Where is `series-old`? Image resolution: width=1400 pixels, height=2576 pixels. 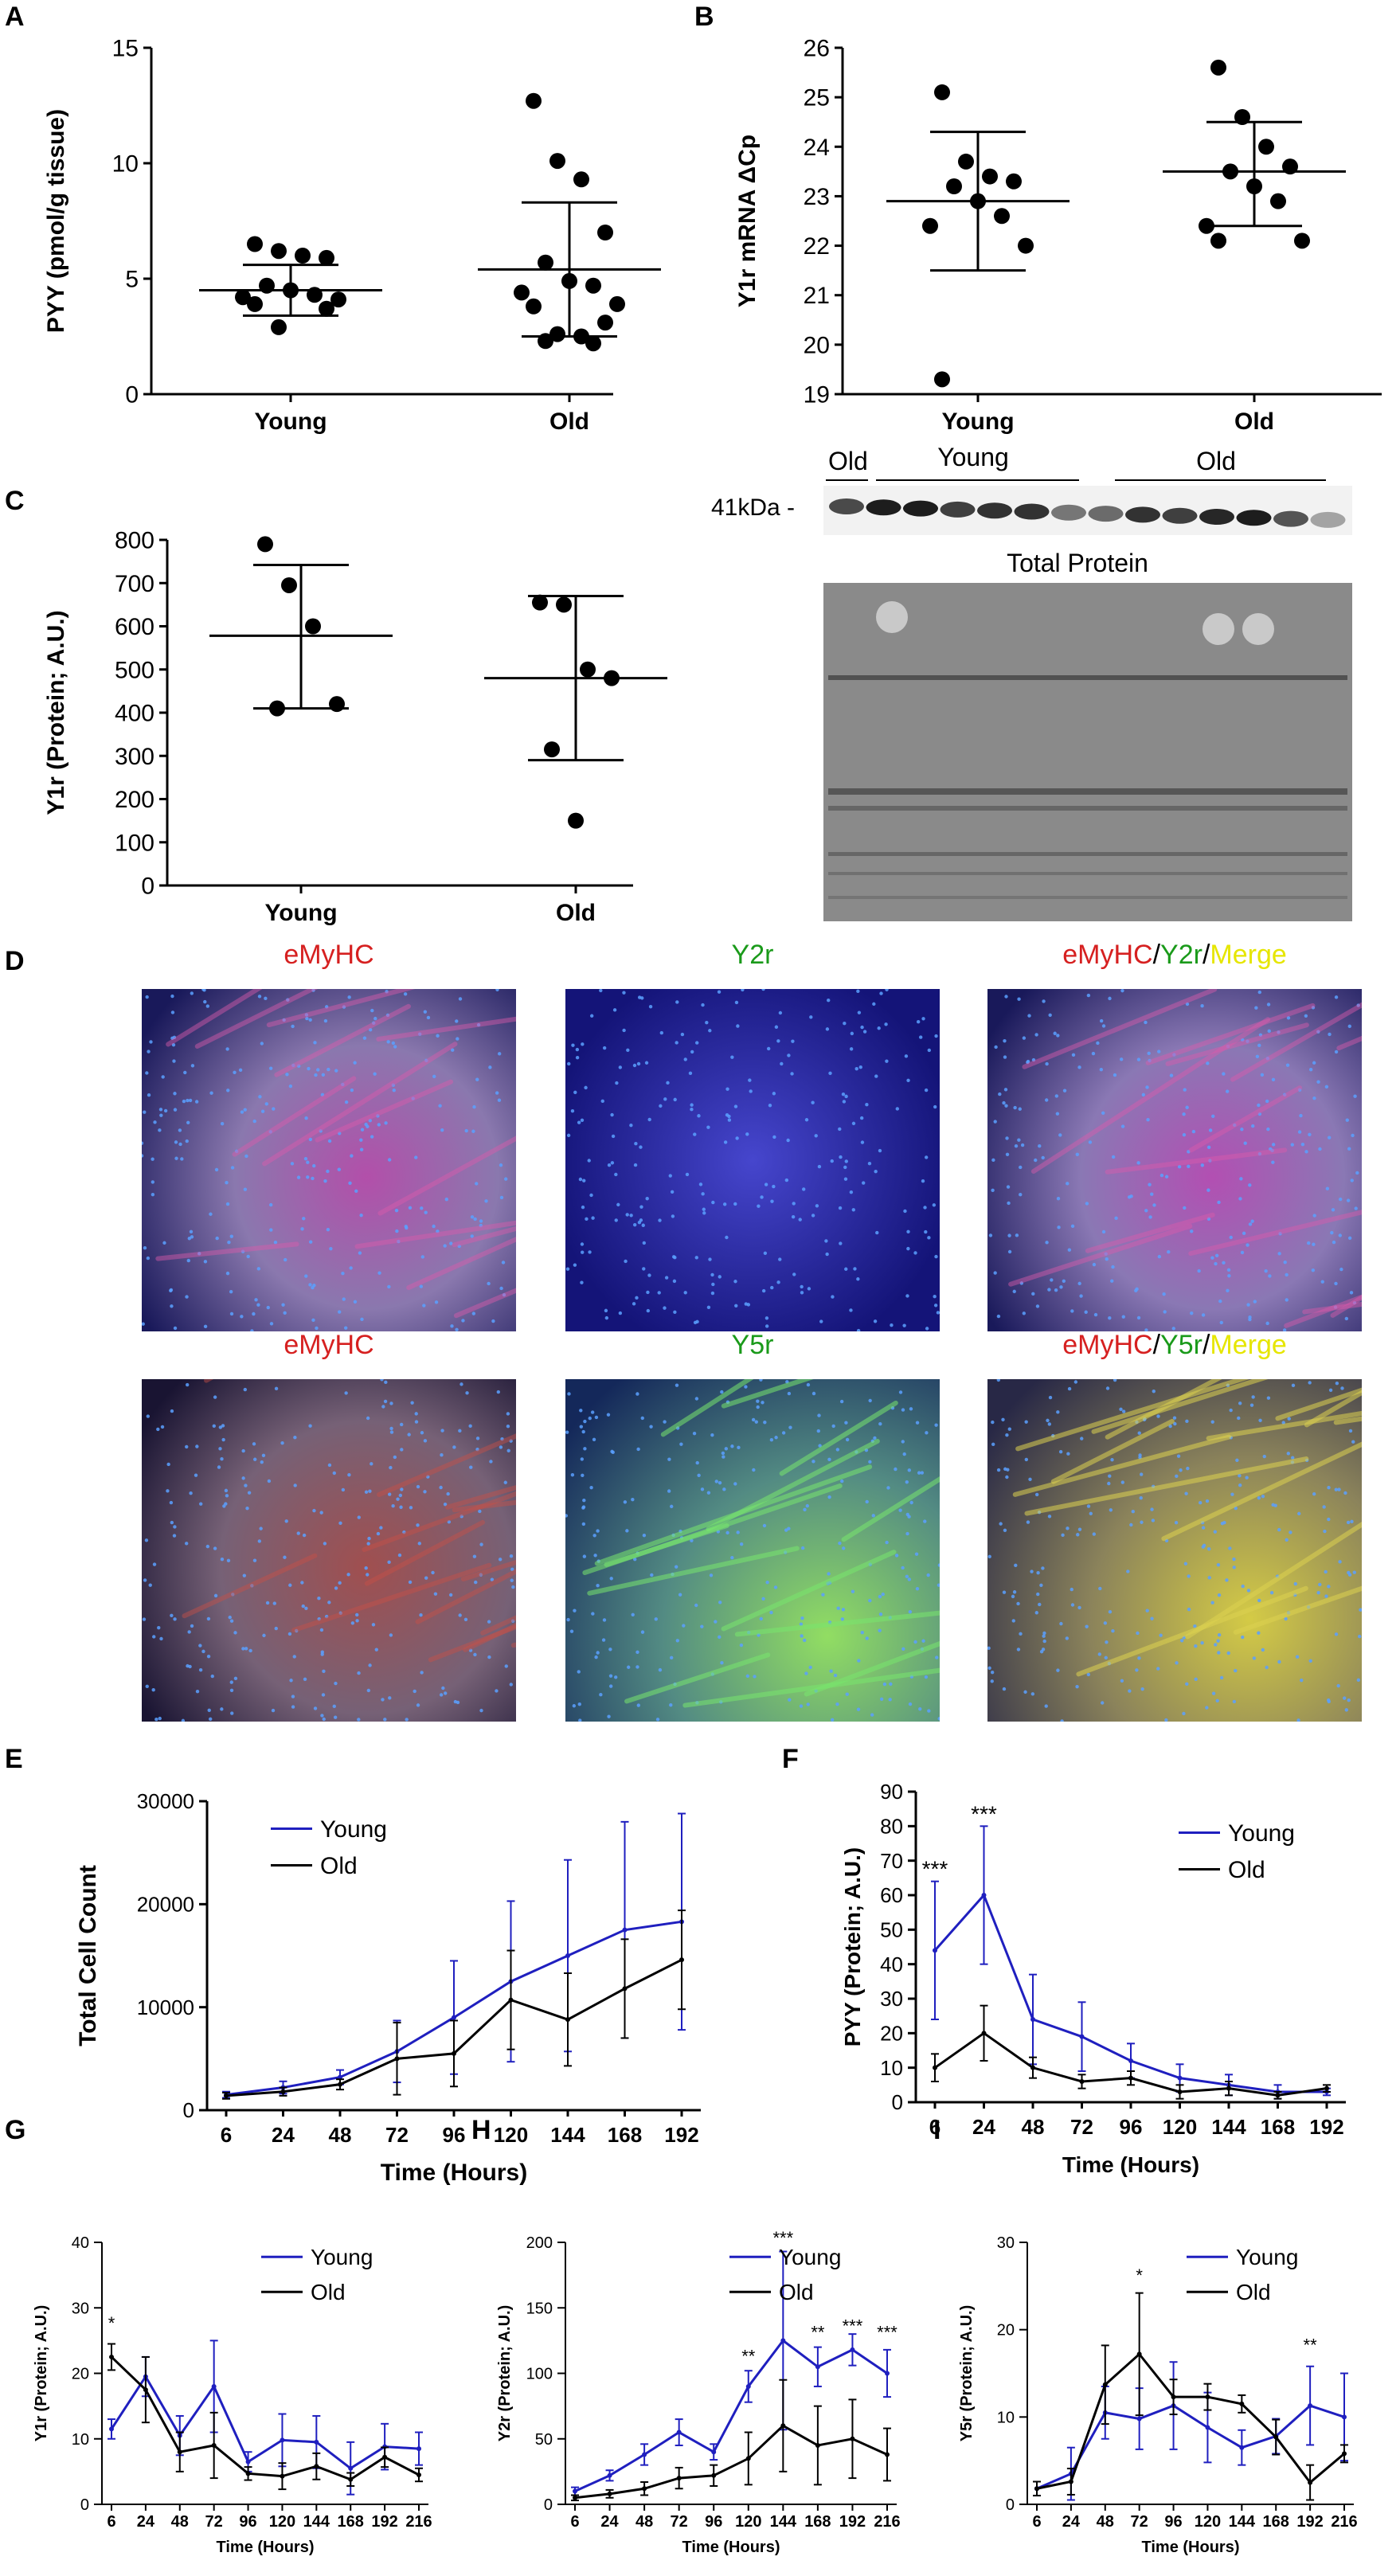
series-old is located at coordinates (265, 2417).